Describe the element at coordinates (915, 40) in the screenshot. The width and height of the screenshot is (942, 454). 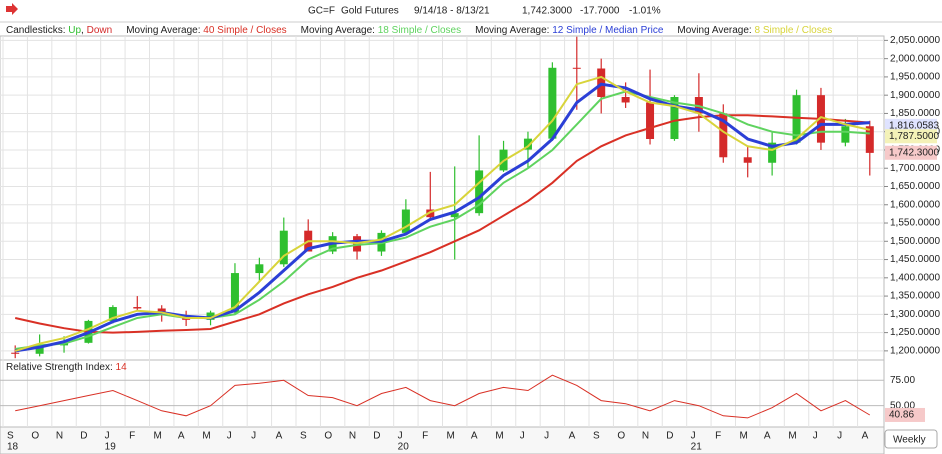
I see `y-tick-label: 2,050.0000` at that location.